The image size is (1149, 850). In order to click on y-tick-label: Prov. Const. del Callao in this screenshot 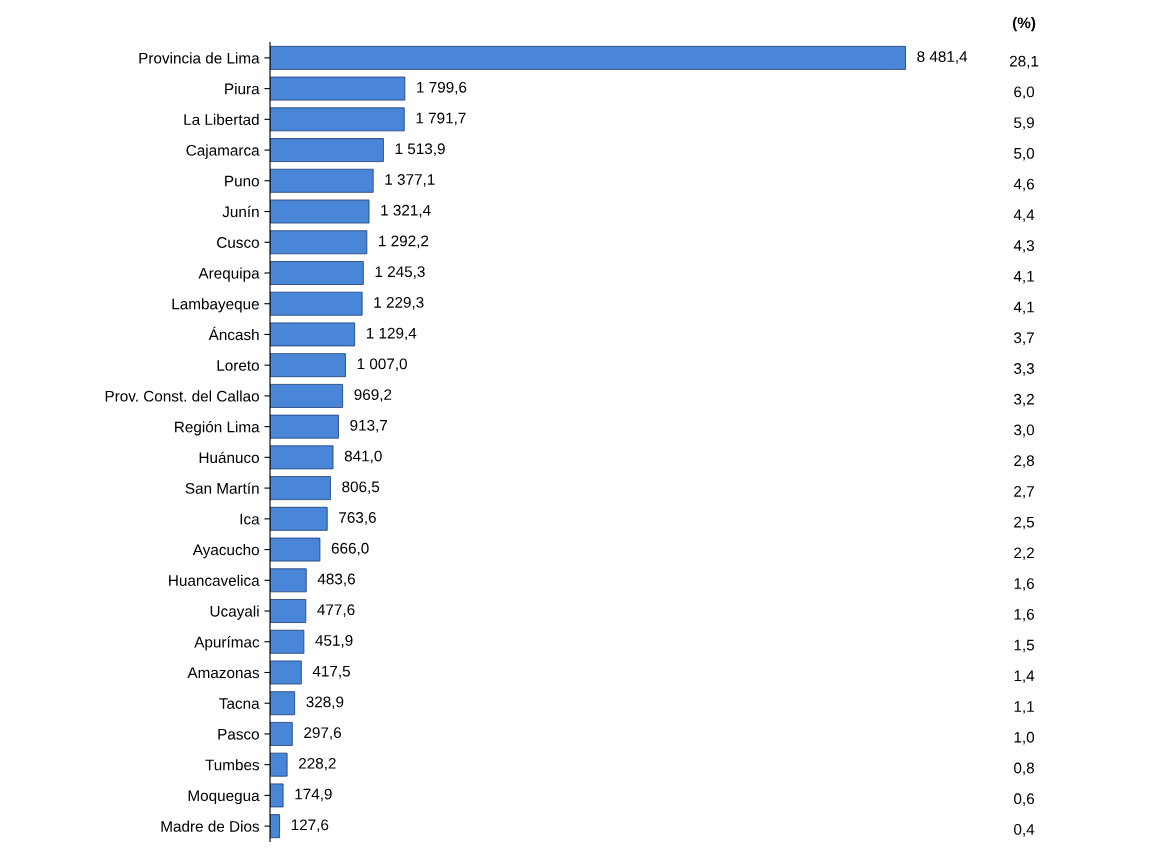, I will do `click(182, 396)`.